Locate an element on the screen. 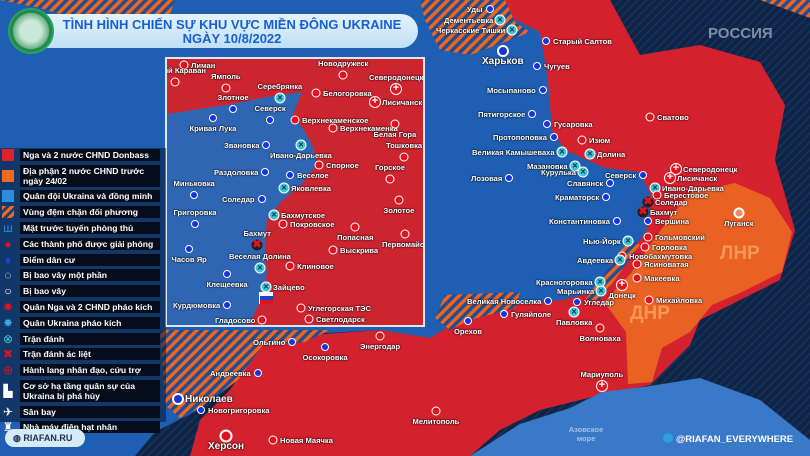  battle-icon: ⊗ is located at coordinates (8, 338).